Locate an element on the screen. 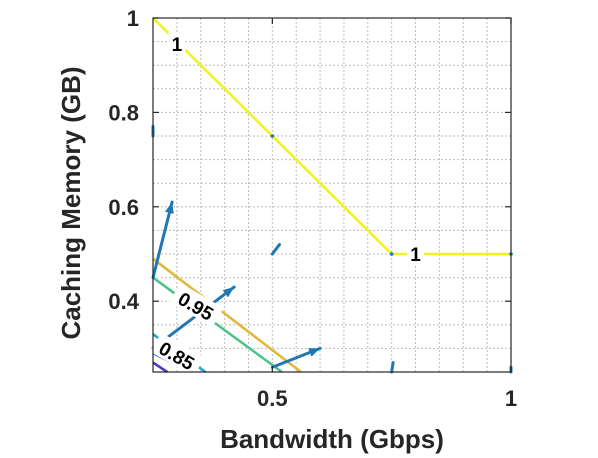  contour-label: 0.95 is located at coordinates (196, 305).